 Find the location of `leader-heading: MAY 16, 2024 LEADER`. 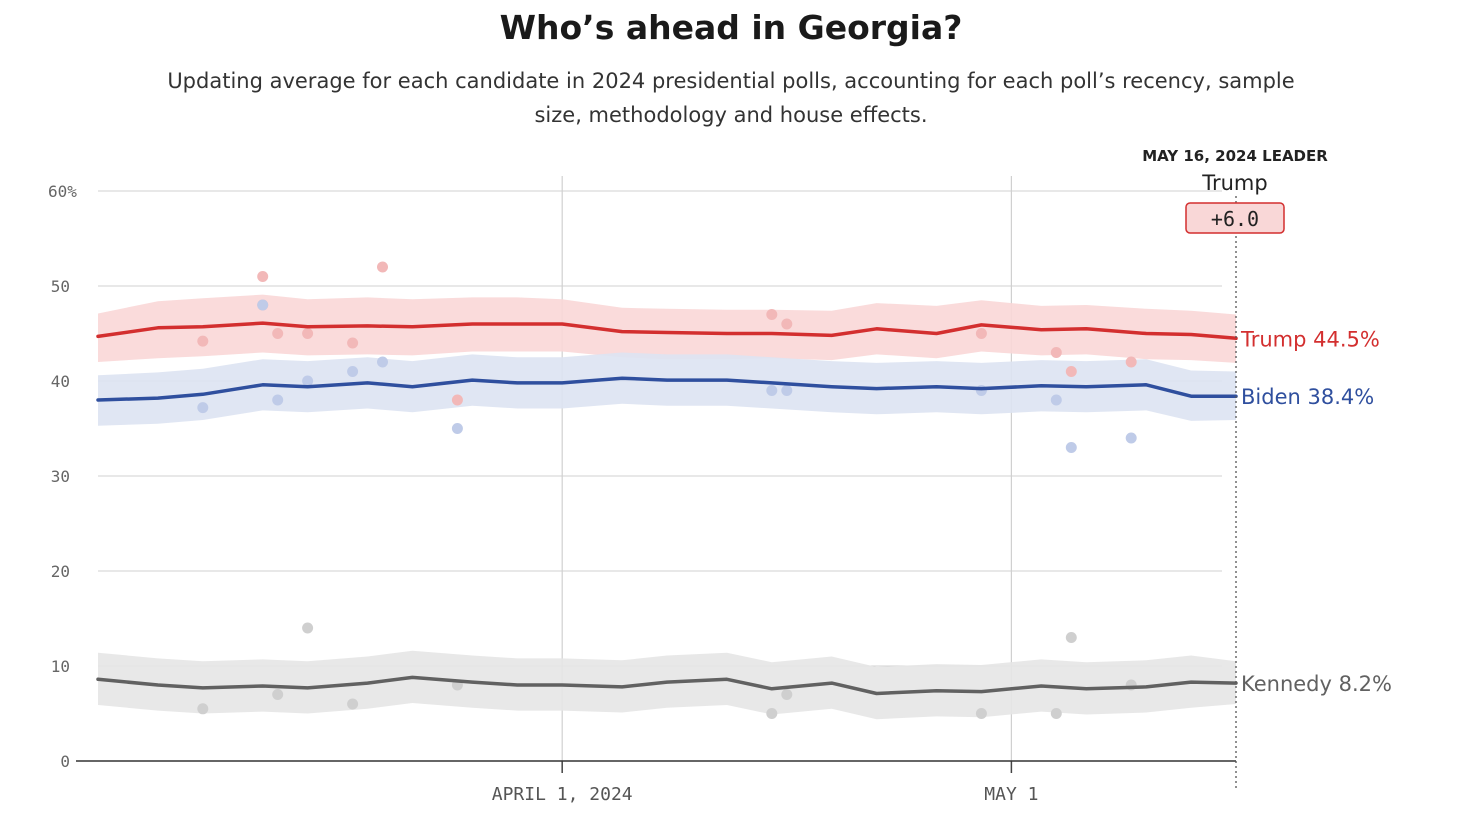

leader-heading: MAY 16, 2024 LEADER is located at coordinates (1235, 156).